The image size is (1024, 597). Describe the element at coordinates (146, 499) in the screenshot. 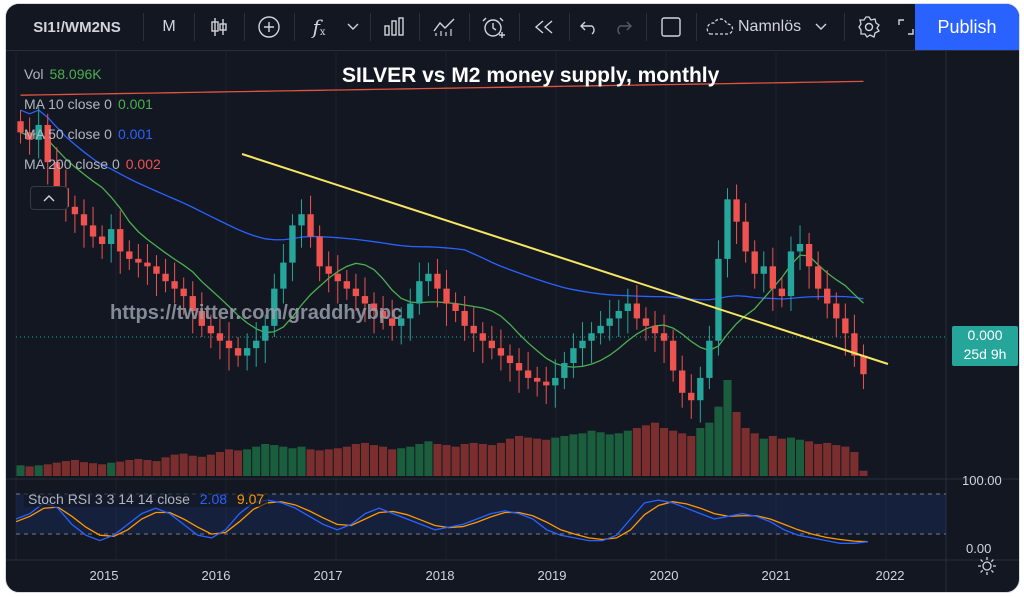

I see `stoch-rsi-legend: Stoch RSI 3 3 14 14 close 2.08 9.07` at that location.